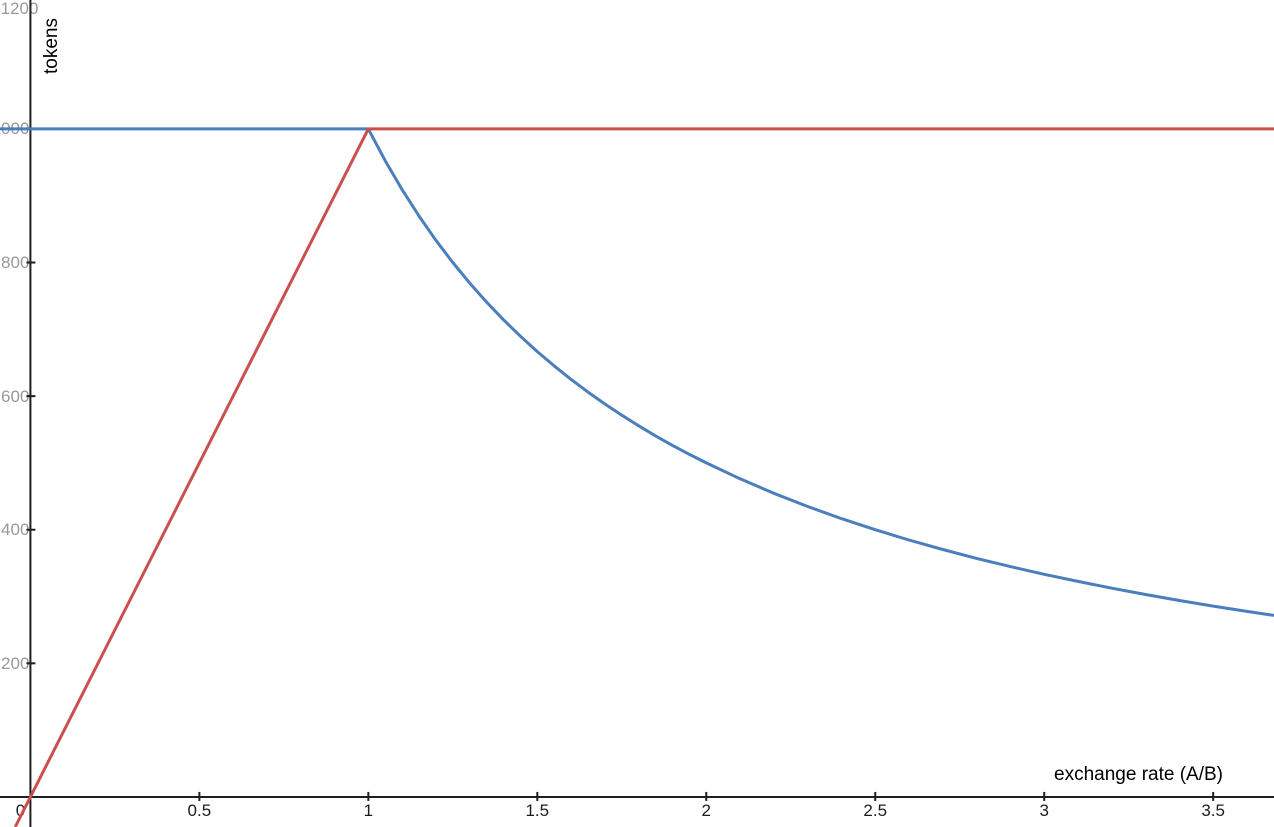 This screenshot has height=827, width=1274. What do you see at coordinates (19, 9) in the screenshot?
I see `y-tick-label: 1200` at bounding box center [19, 9].